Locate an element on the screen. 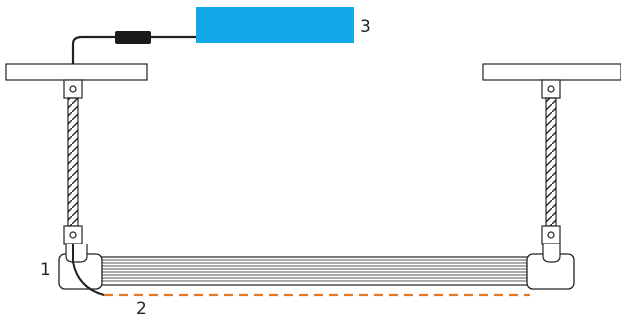 The width and height of the screenshot is (621, 320). power-cable is located at coordinates (133, 49).